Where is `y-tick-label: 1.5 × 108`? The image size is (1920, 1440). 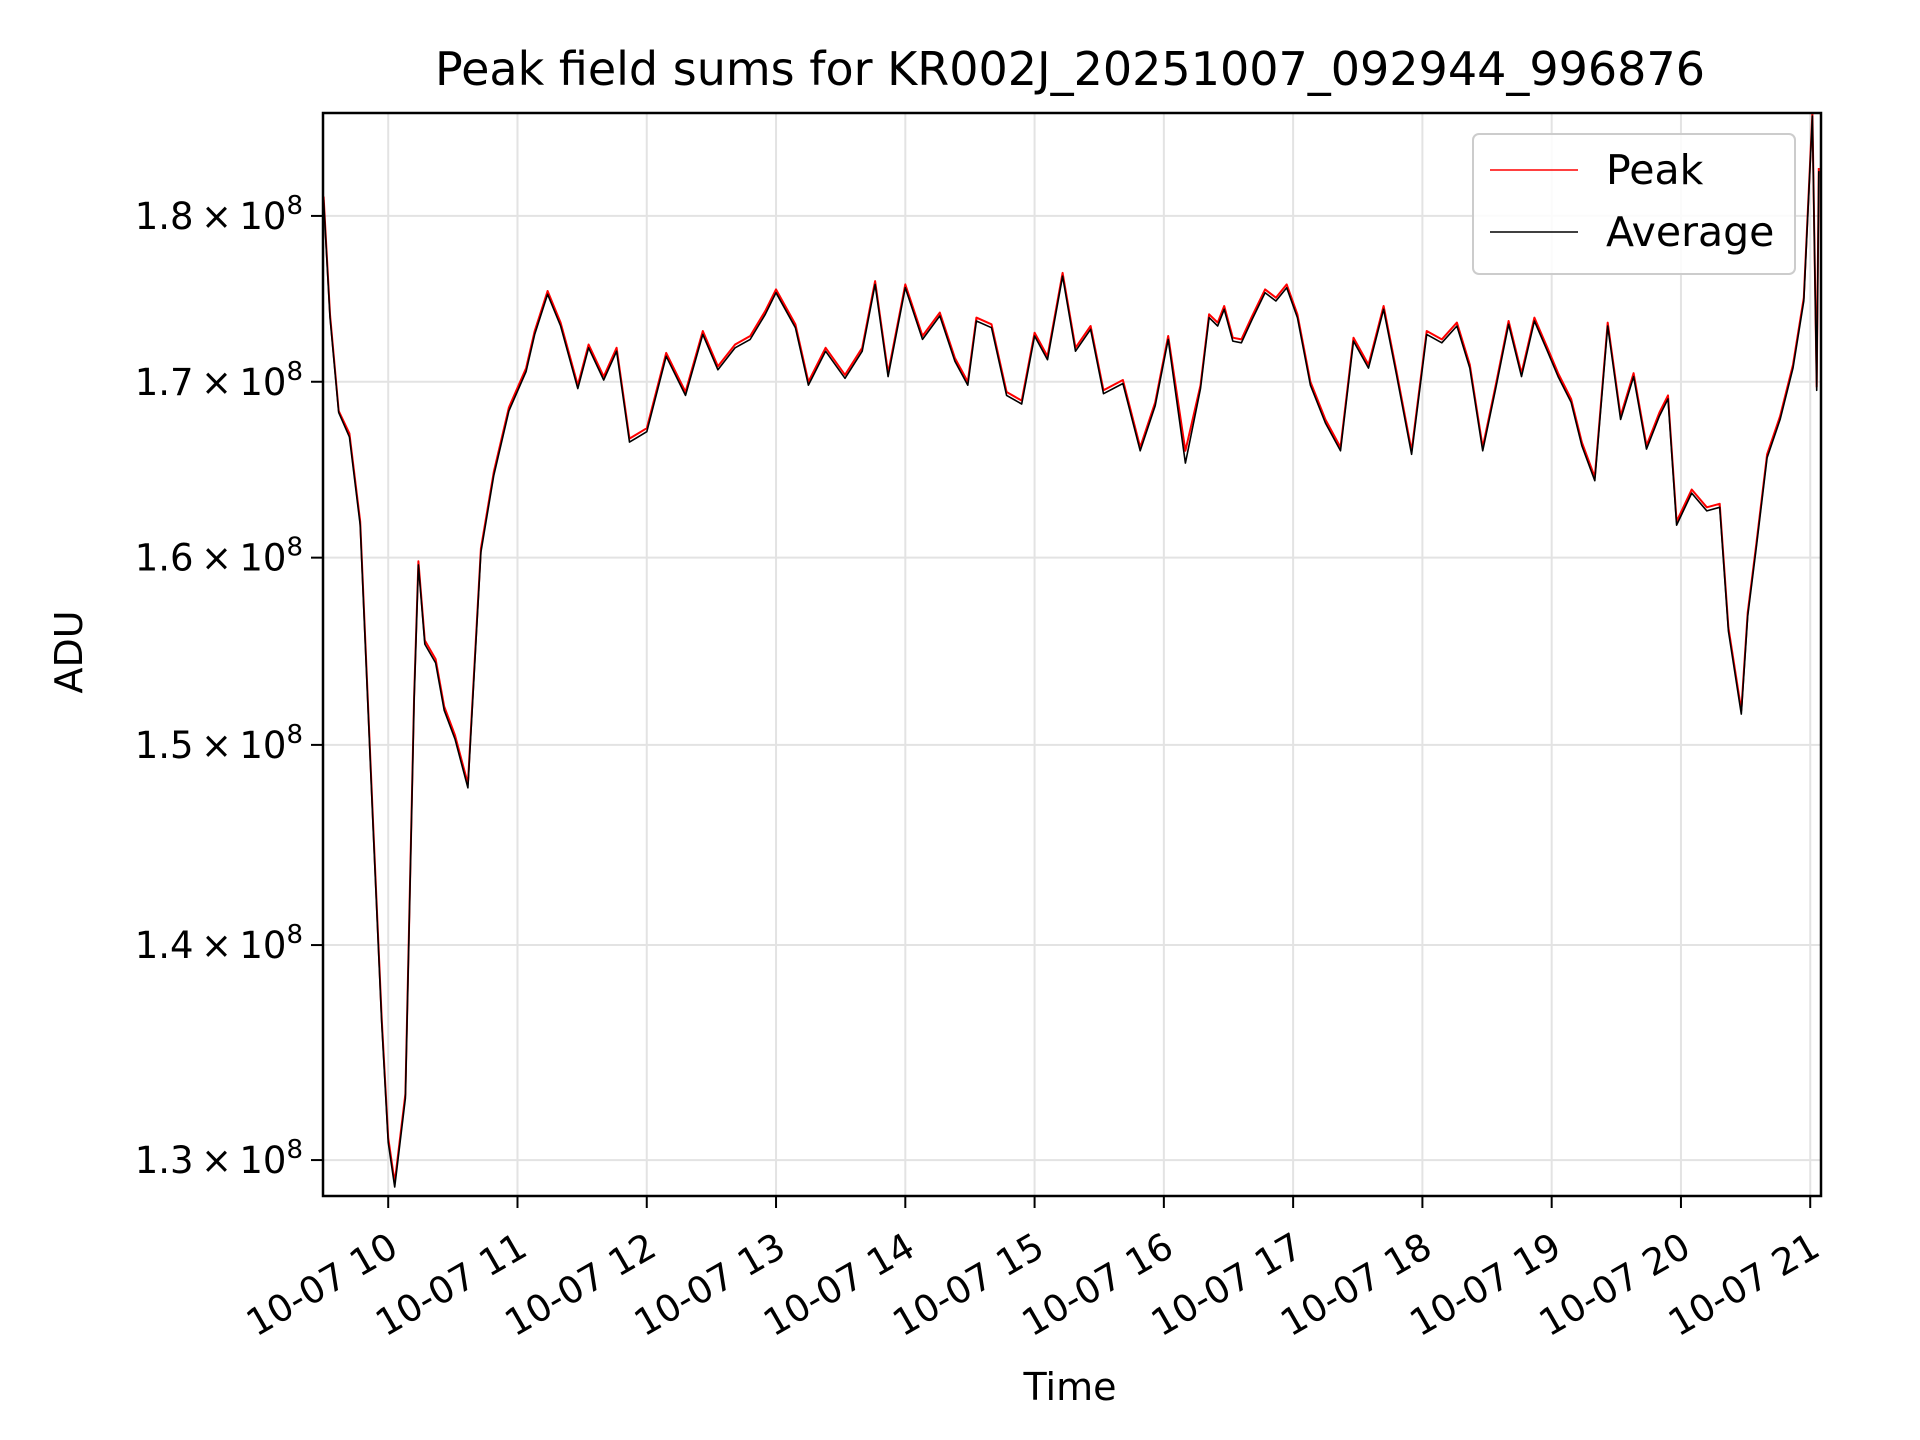 y-tick-label: 1.5 × 108 is located at coordinates (219, 743).